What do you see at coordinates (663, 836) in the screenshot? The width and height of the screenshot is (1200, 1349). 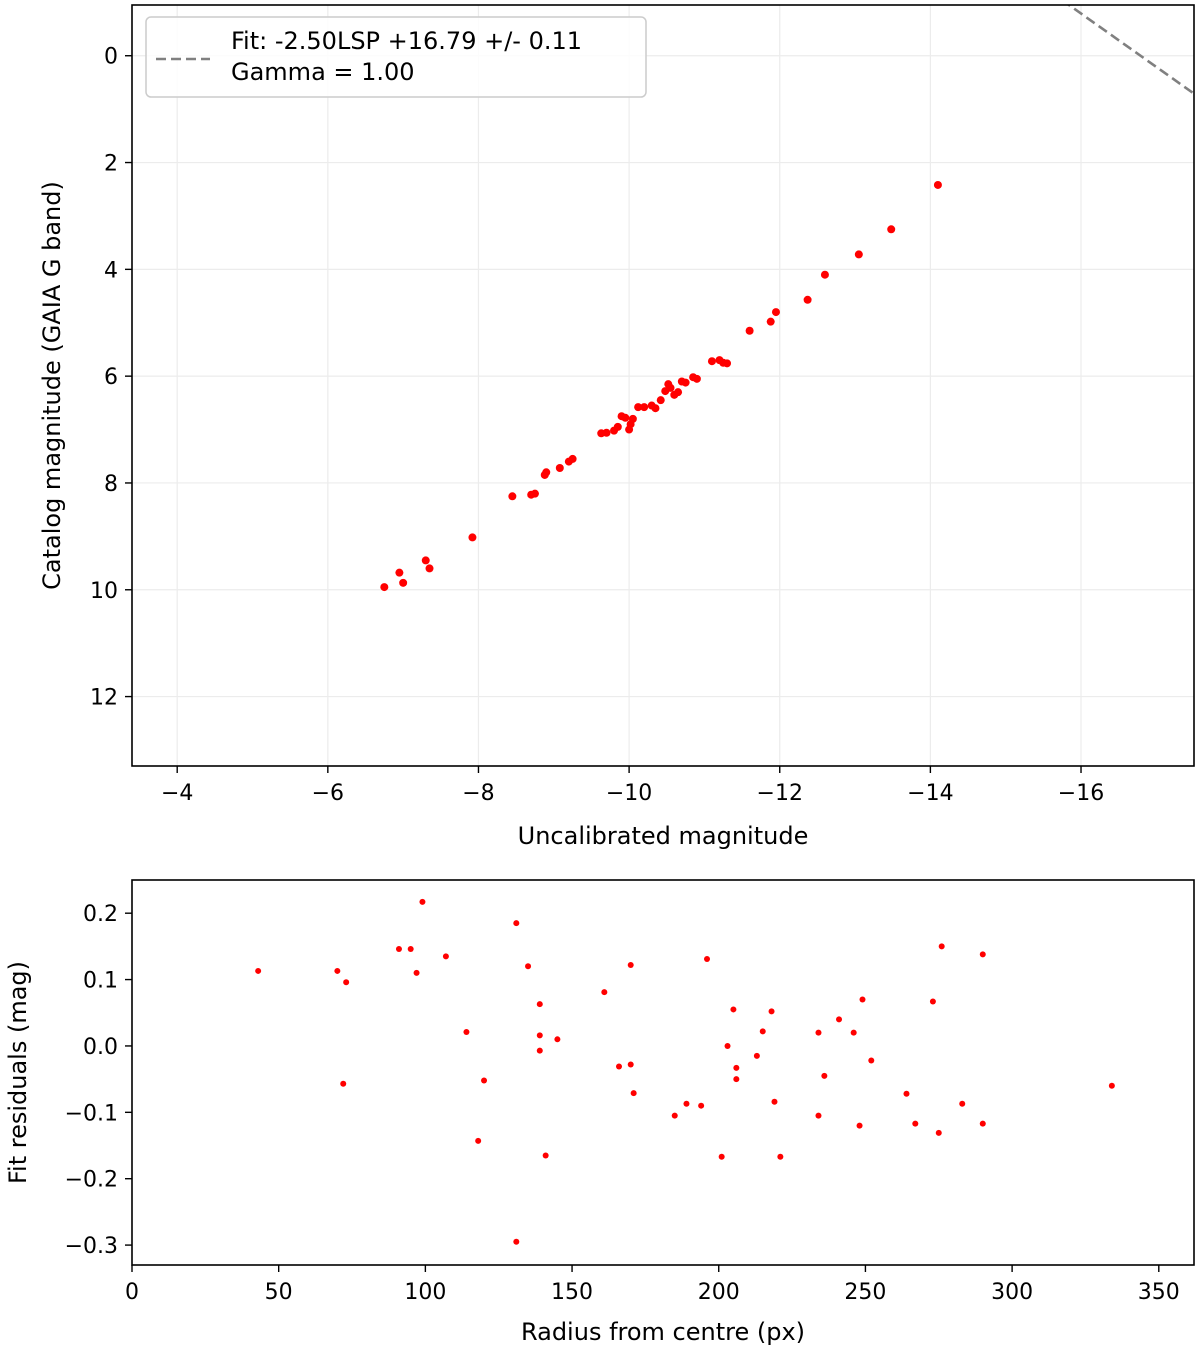 I see `calibration-x-axis-label: Uncalibrated magnitude` at bounding box center [663, 836].